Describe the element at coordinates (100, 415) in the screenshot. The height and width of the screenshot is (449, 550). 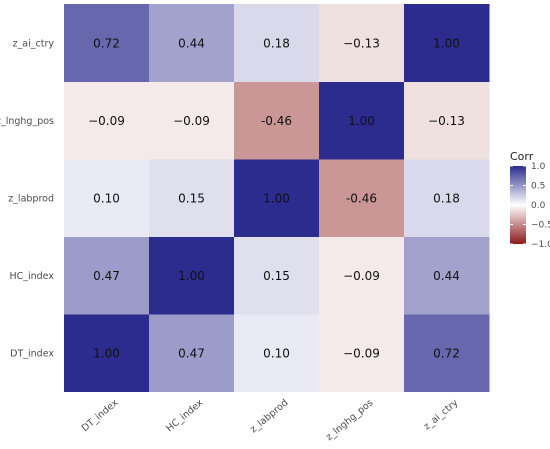
I see `x-tick-label-dt-index: DT_index` at that location.